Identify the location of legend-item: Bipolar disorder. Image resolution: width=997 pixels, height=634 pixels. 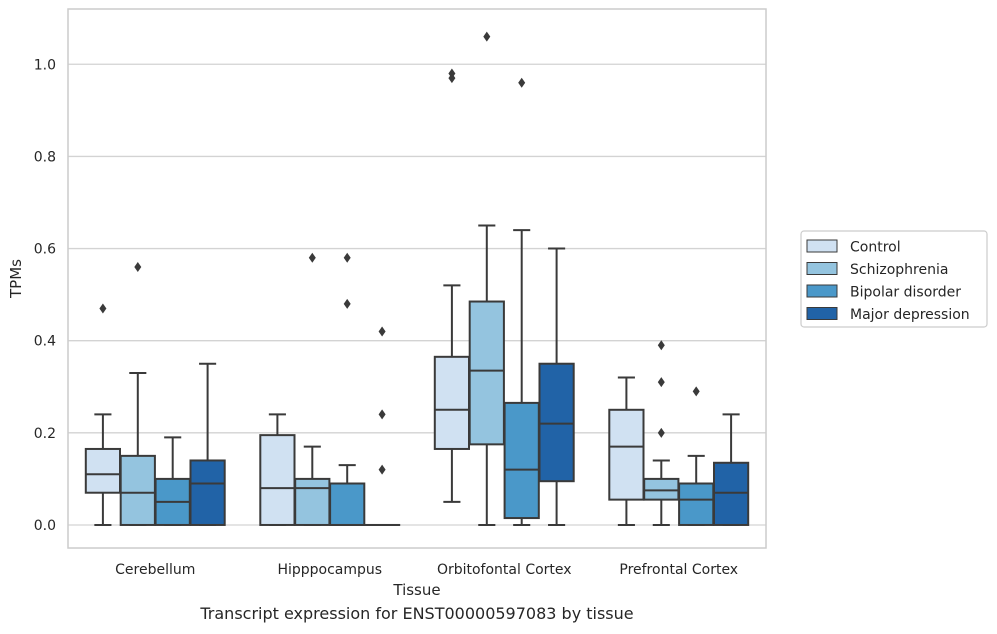
(883, 292).